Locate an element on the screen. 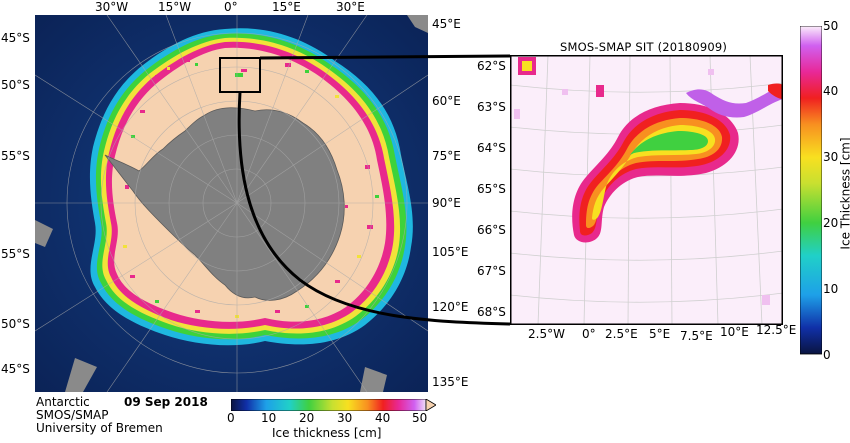 The width and height of the screenshot is (850, 443). footer-date: 09 Sep 2018 is located at coordinates (166, 402).